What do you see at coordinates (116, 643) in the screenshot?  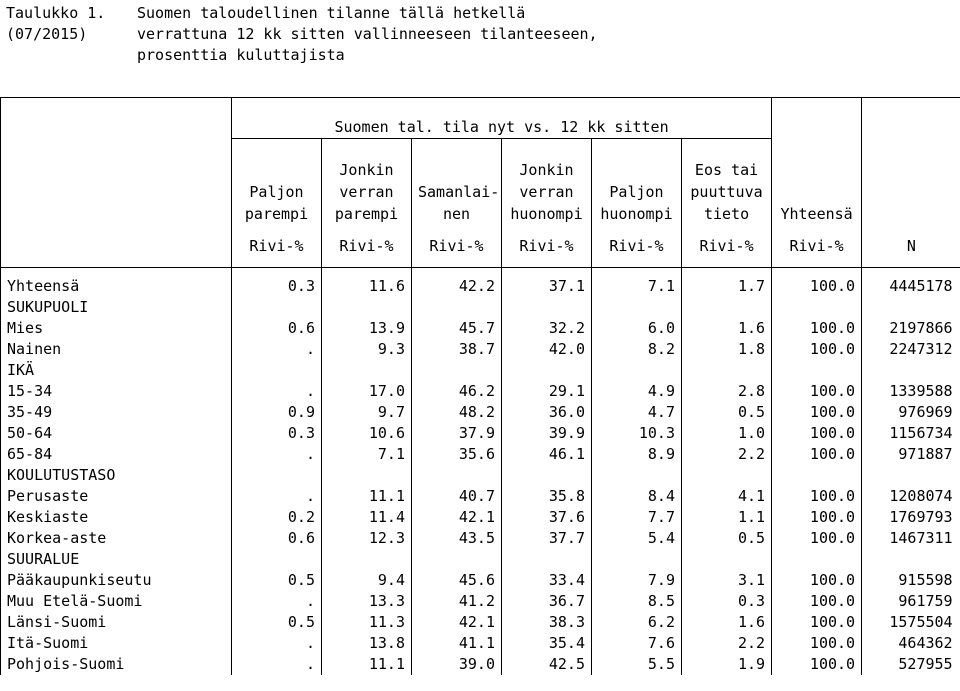 I see `row-label: Itä-Suomi` at bounding box center [116, 643].